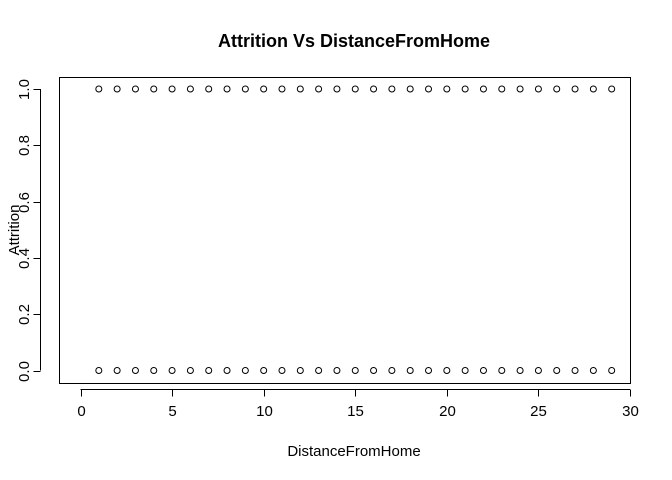 The width and height of the screenshot is (672, 480). I want to click on chart-title: Attrition Vs DistanceFromHome, so click(354, 41).